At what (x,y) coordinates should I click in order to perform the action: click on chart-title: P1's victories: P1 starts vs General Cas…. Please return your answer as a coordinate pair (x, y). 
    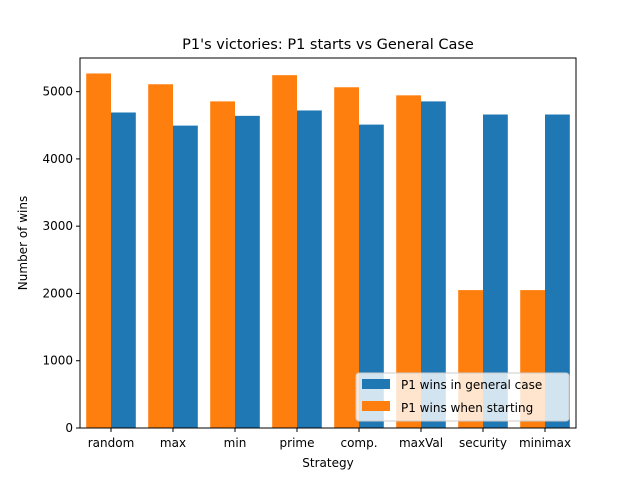
    Looking at the image, I should click on (328, 45).